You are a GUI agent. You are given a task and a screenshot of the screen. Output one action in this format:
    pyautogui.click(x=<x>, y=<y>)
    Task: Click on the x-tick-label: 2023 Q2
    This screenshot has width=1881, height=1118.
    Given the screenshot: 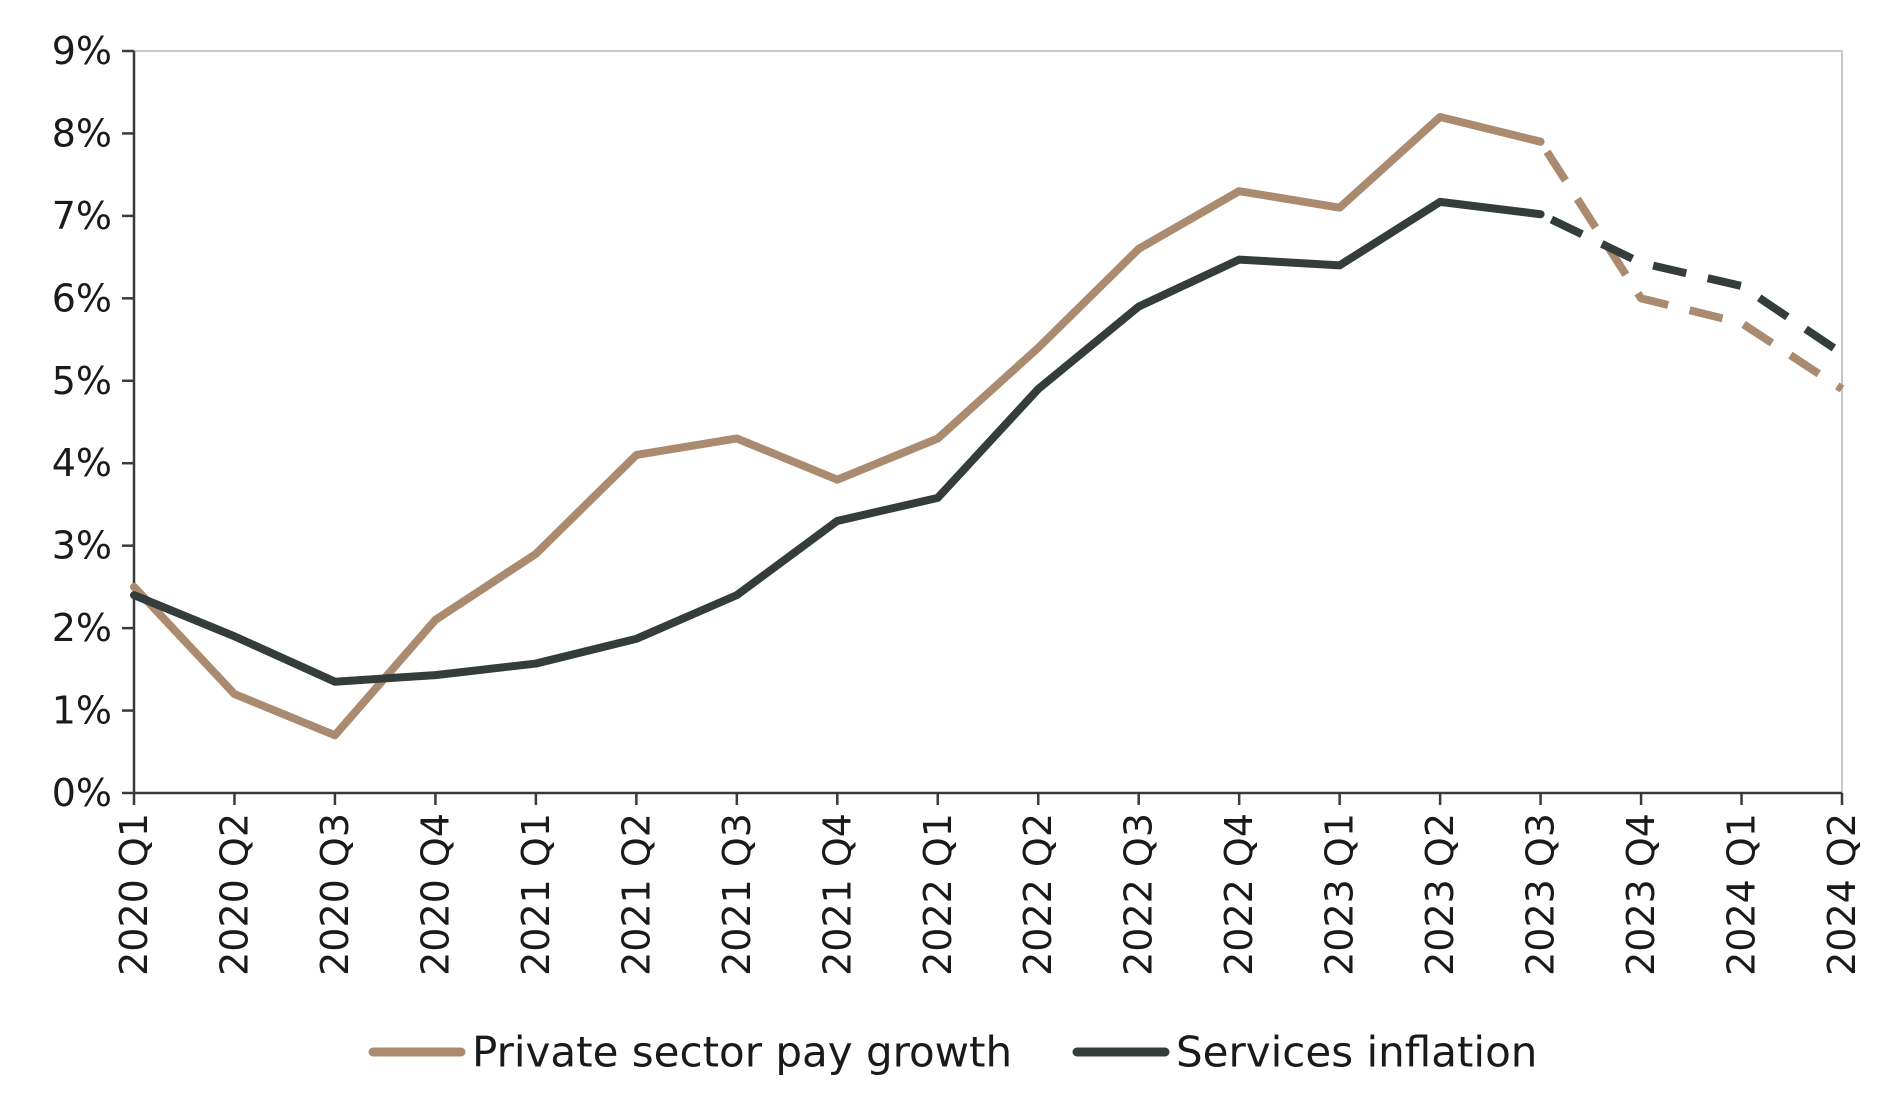 What is the action you would take?
    pyautogui.click(x=1440, y=894)
    